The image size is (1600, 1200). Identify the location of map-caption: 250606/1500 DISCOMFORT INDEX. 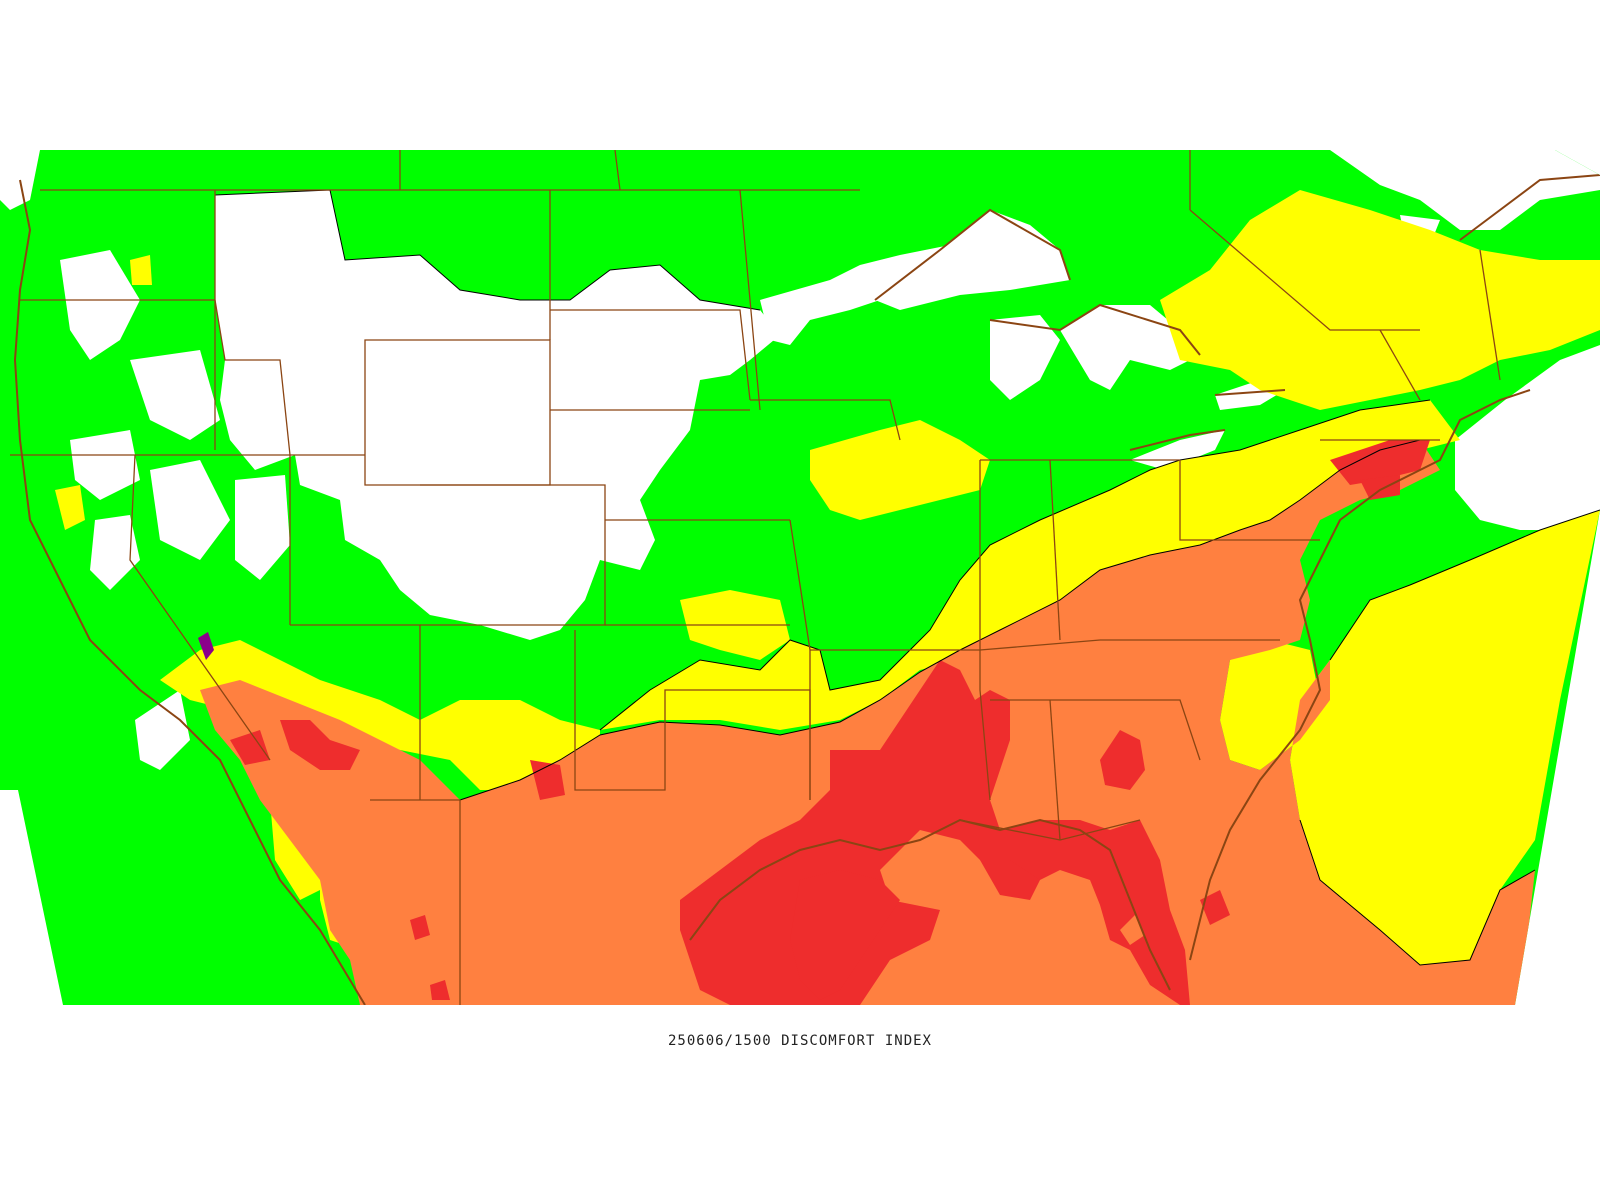
(799, 1041).